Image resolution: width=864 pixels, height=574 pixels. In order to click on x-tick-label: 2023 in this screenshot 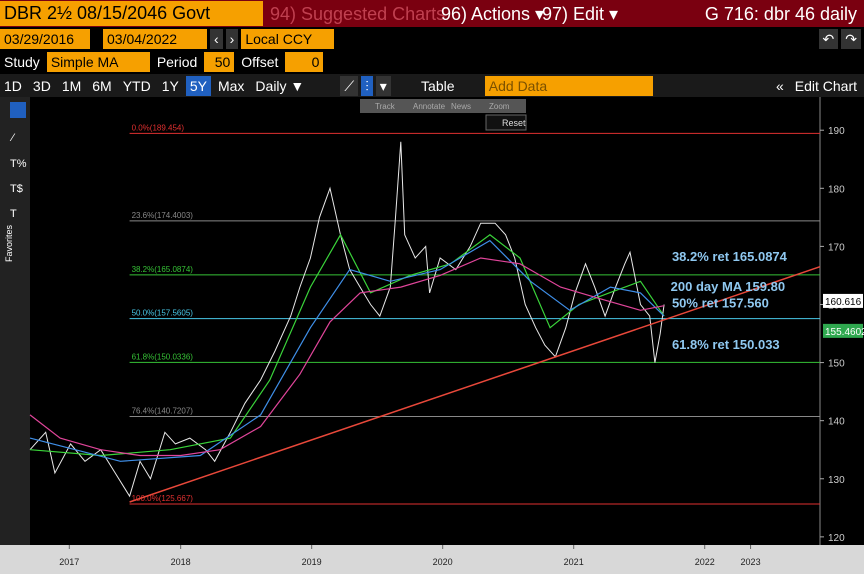, I will do `click(751, 562)`.